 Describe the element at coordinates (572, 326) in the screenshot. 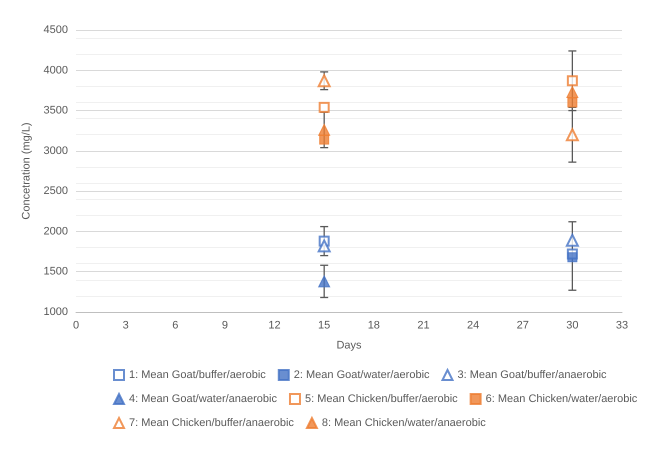

I see `x-tick-label: 30` at that location.